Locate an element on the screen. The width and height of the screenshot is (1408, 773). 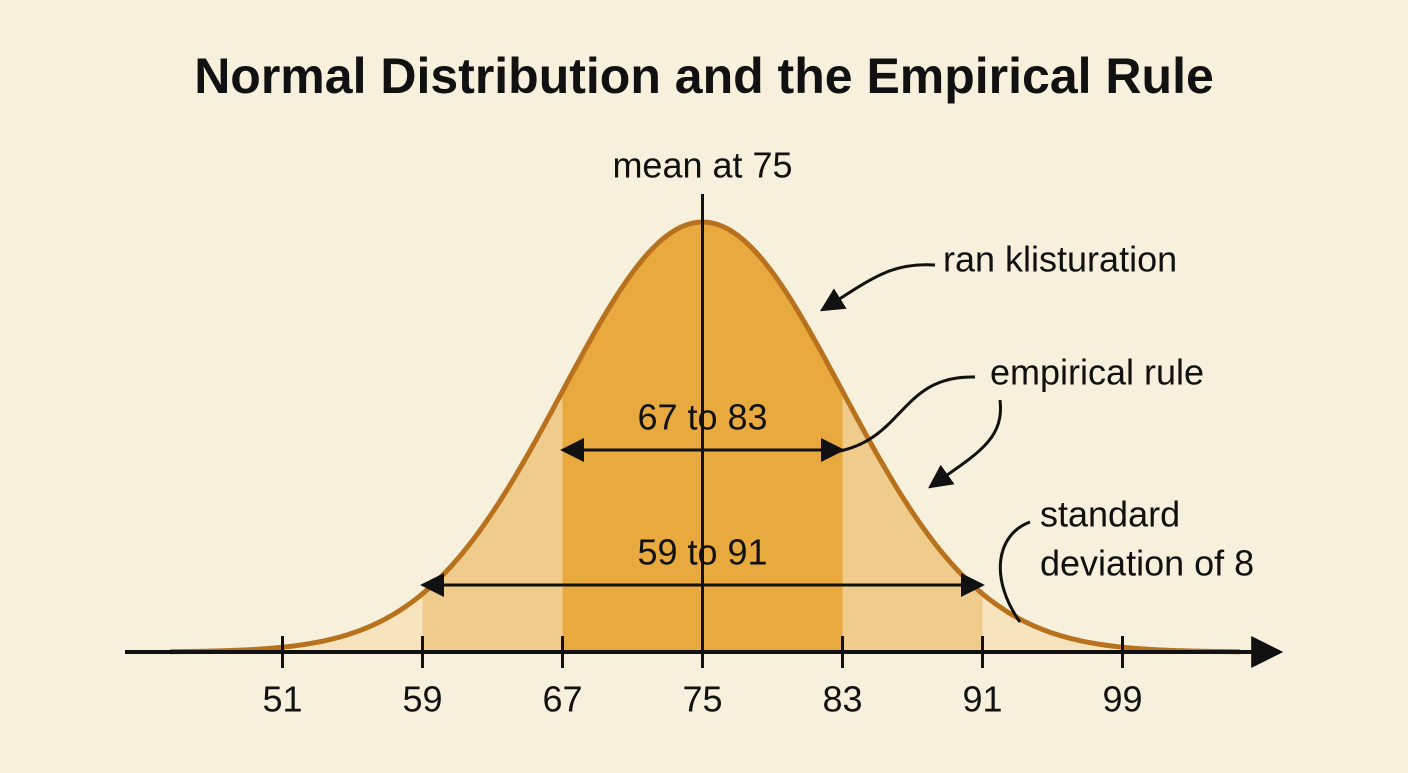
sd-annotation: standard is located at coordinates (1110, 514).